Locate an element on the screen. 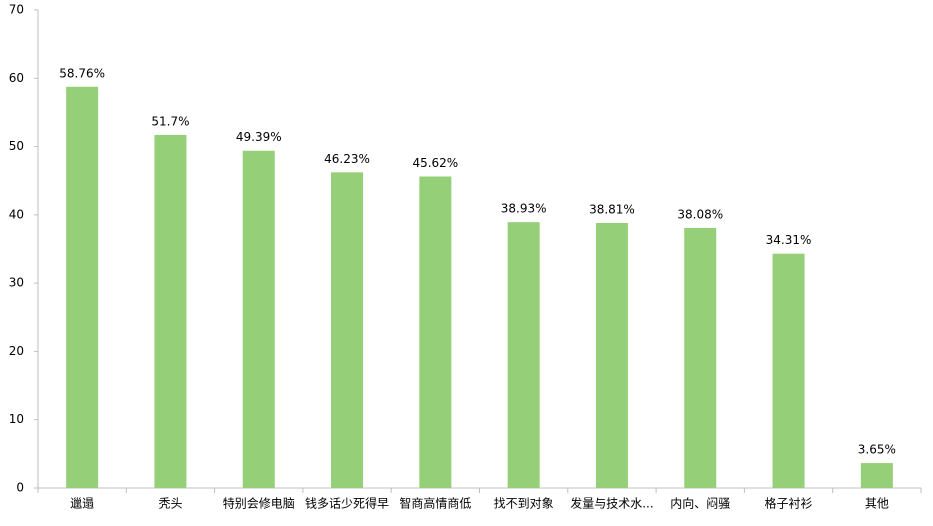 The height and width of the screenshot is (526, 933). x-tick-label: 邋遢 is located at coordinates (82, 504).